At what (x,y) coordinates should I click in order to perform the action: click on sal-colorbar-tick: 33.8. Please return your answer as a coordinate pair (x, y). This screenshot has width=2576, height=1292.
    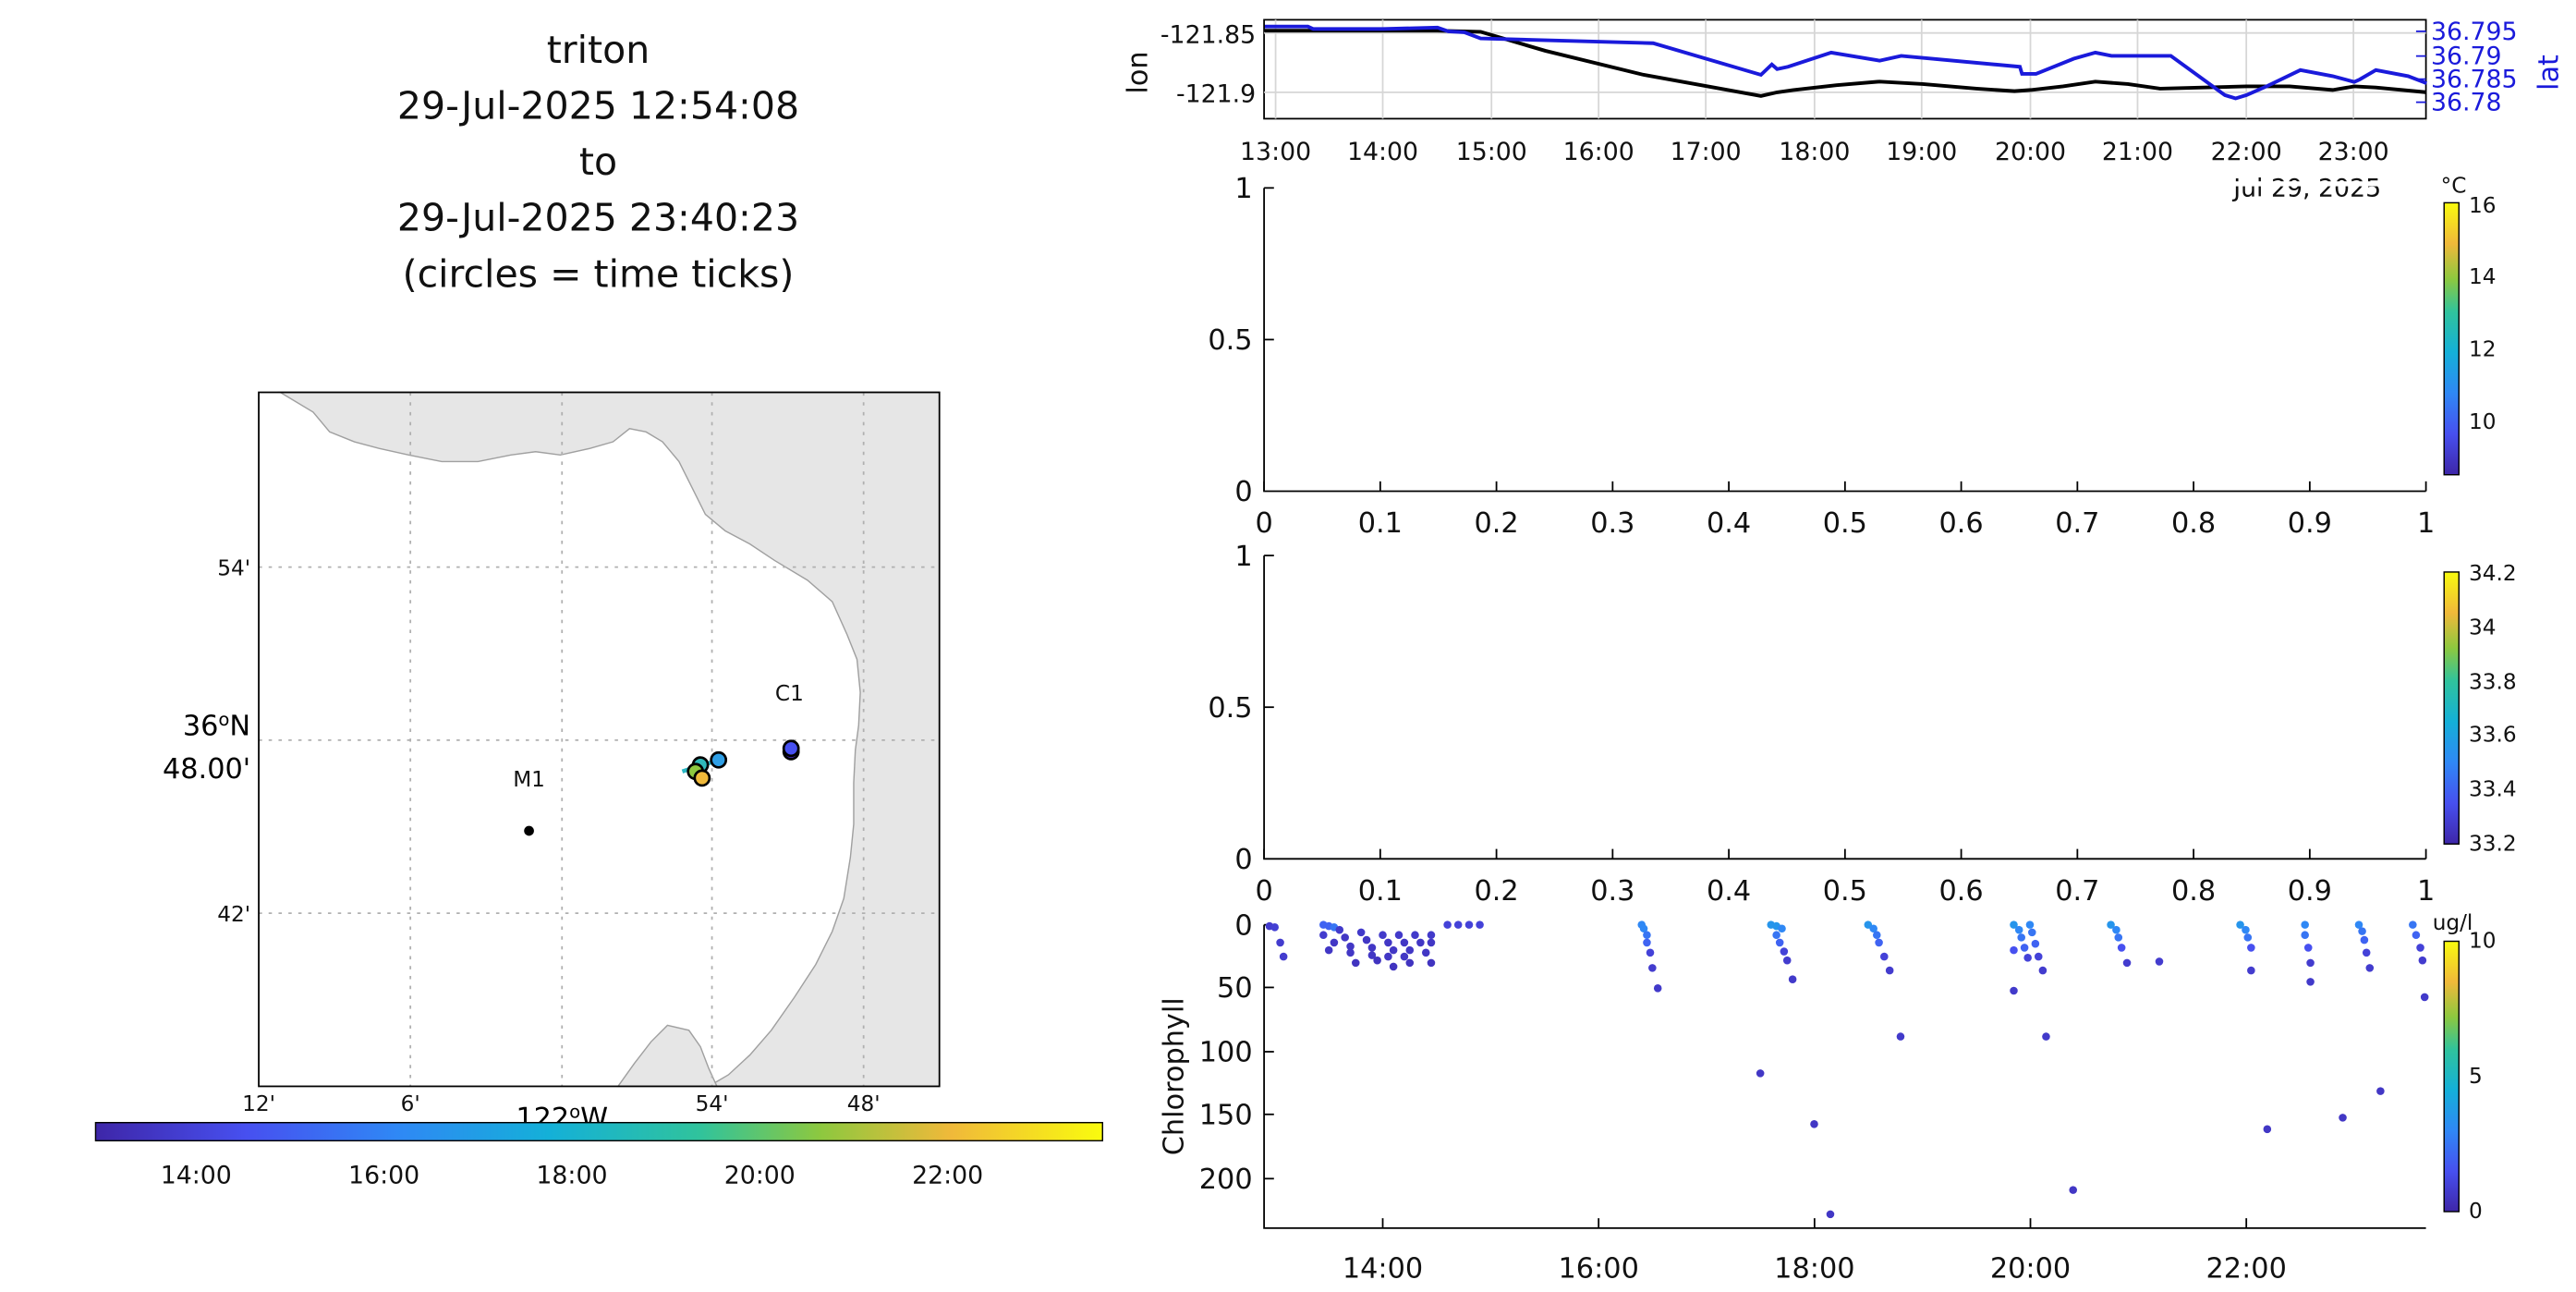
    Looking at the image, I should click on (2493, 682).